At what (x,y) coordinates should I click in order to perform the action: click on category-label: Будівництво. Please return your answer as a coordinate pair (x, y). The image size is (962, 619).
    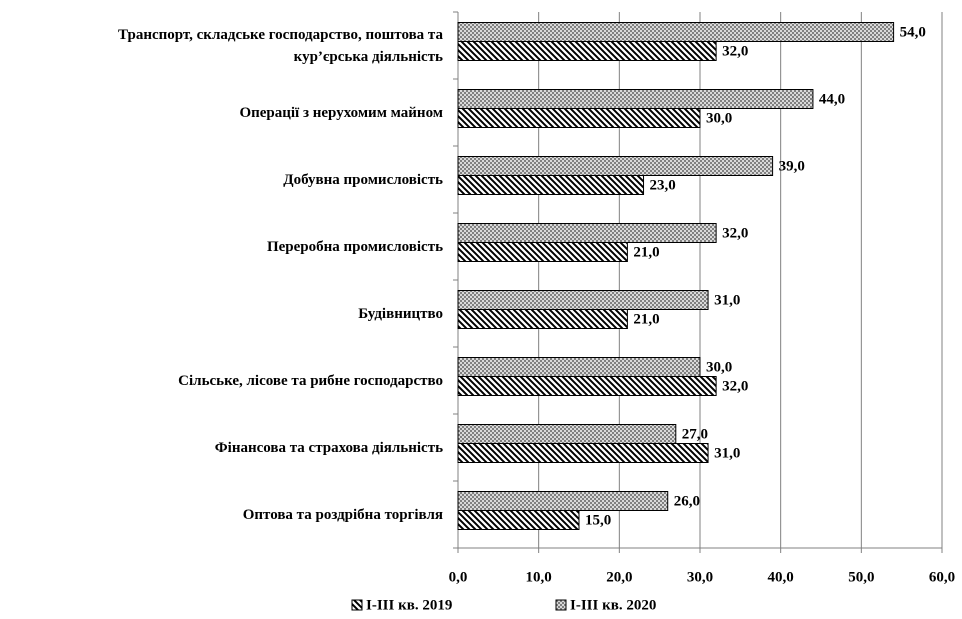
    Looking at the image, I should click on (400, 313).